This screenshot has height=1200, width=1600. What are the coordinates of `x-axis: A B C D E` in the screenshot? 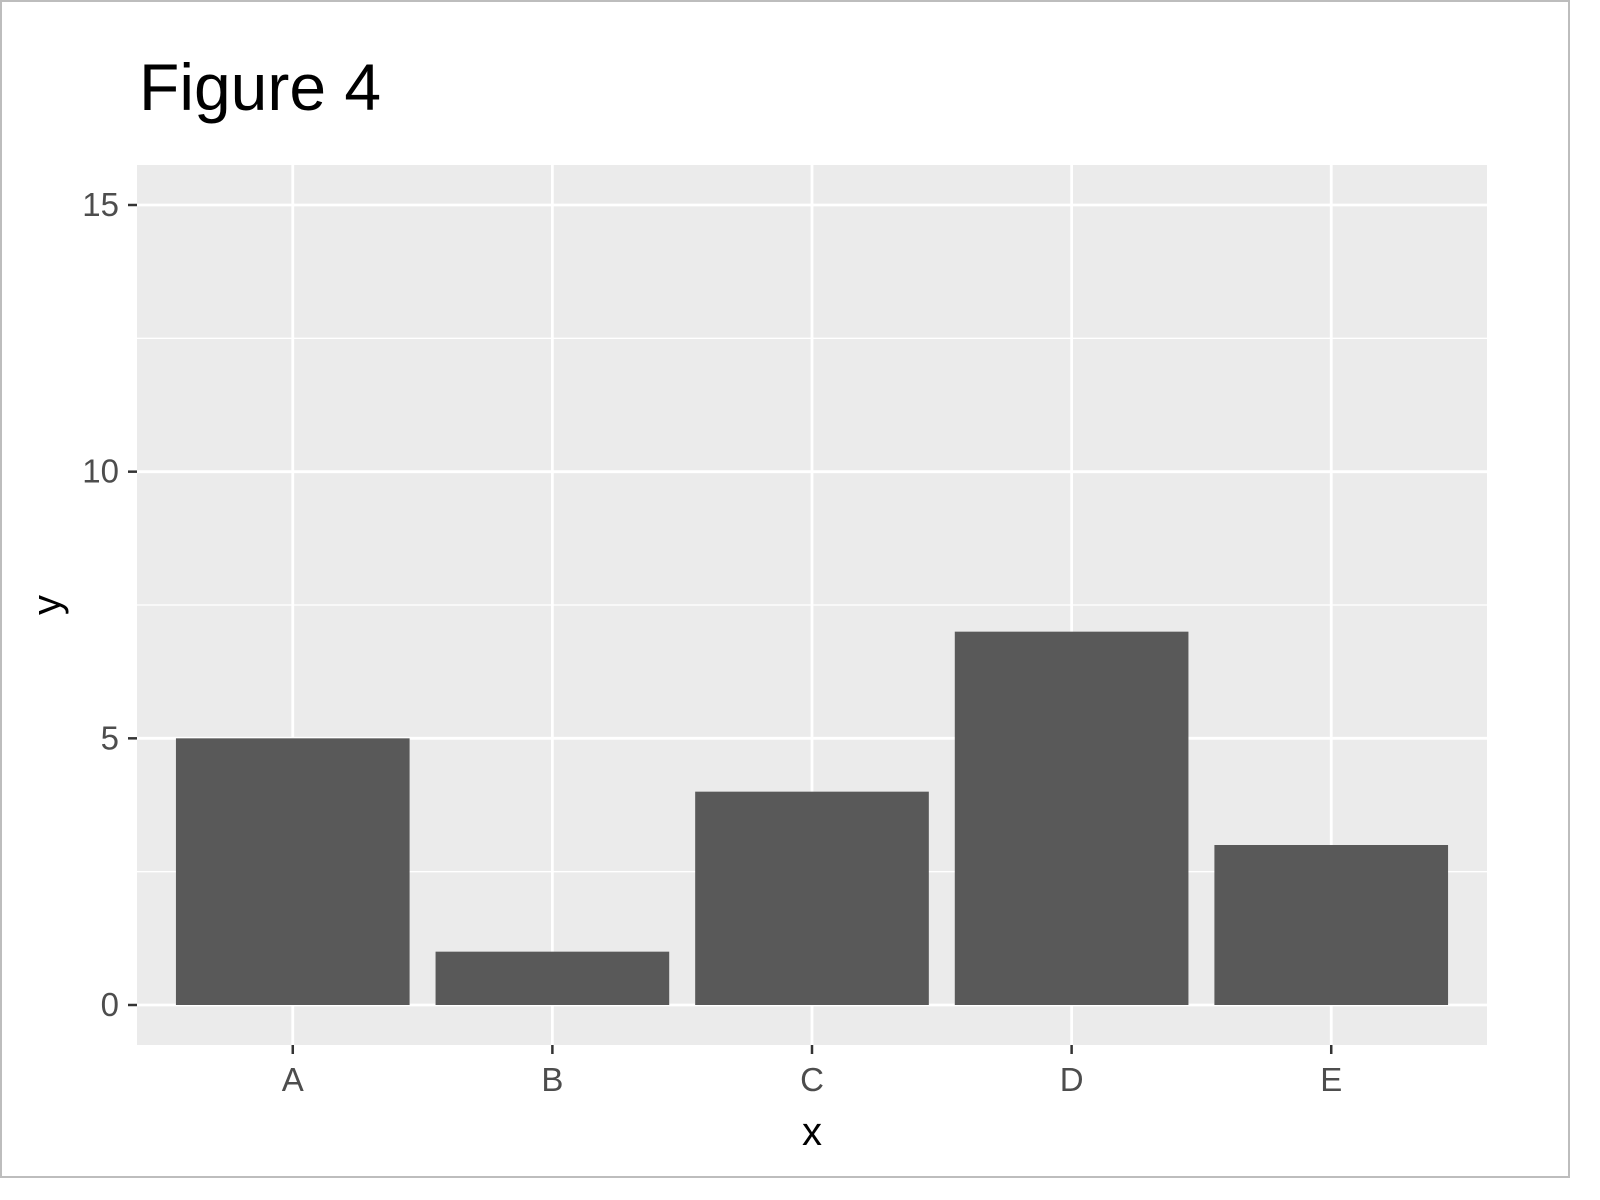 It's located at (812, 1071).